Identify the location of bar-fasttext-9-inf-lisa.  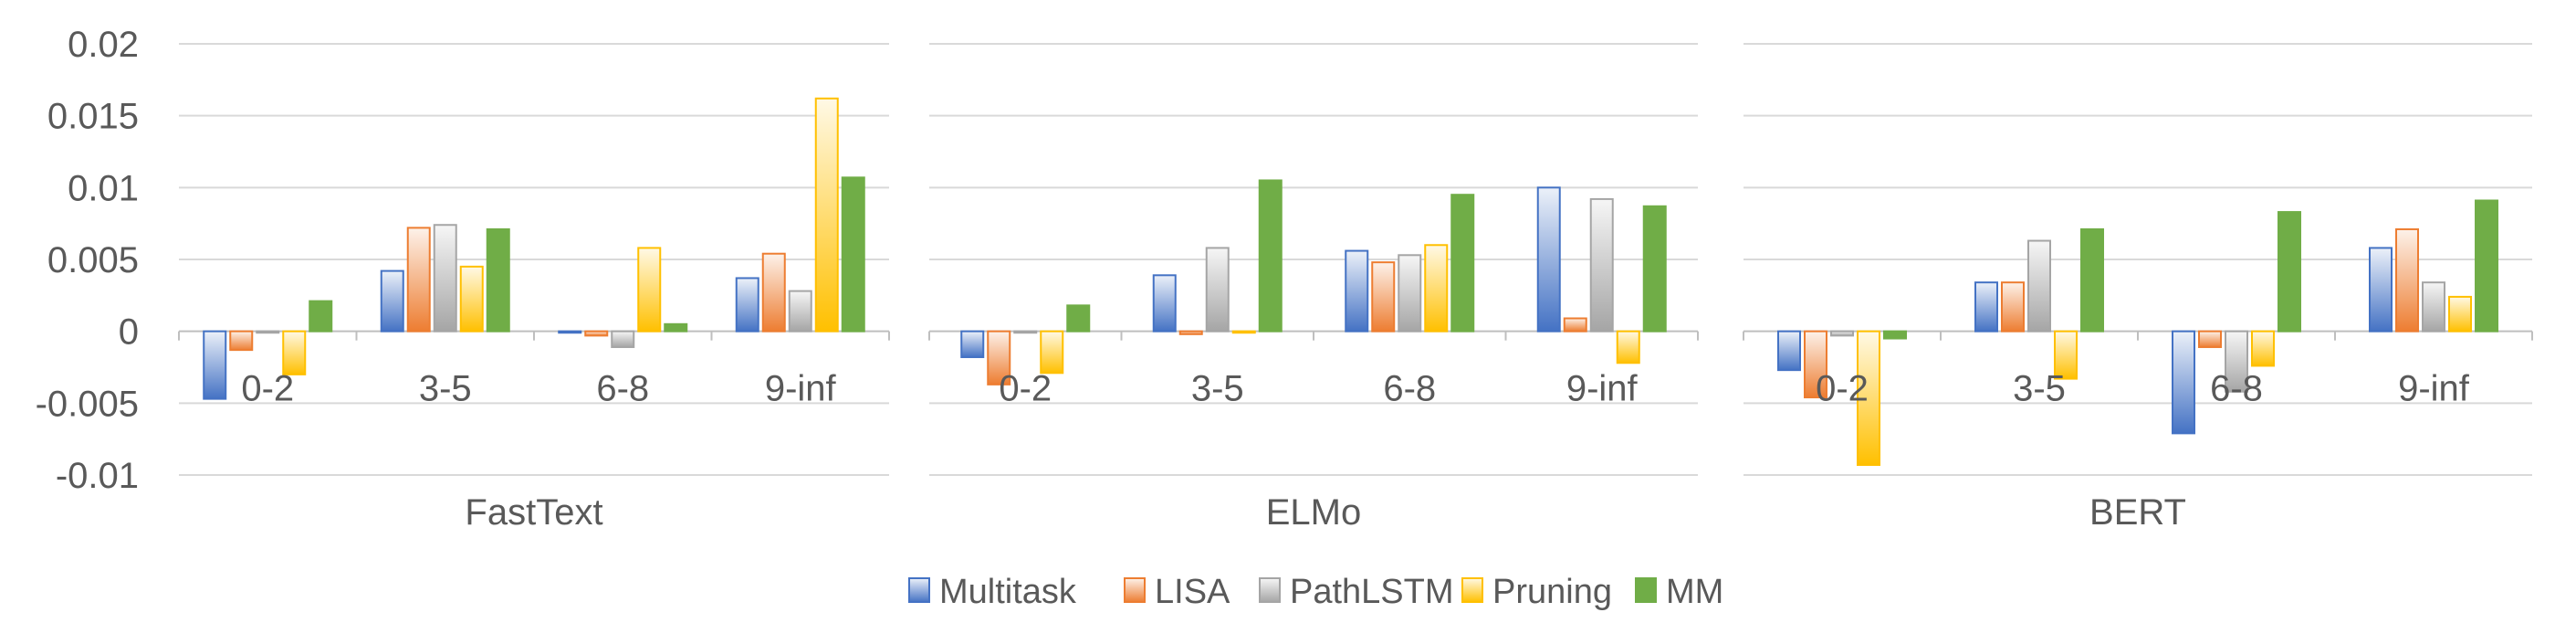
(774, 292).